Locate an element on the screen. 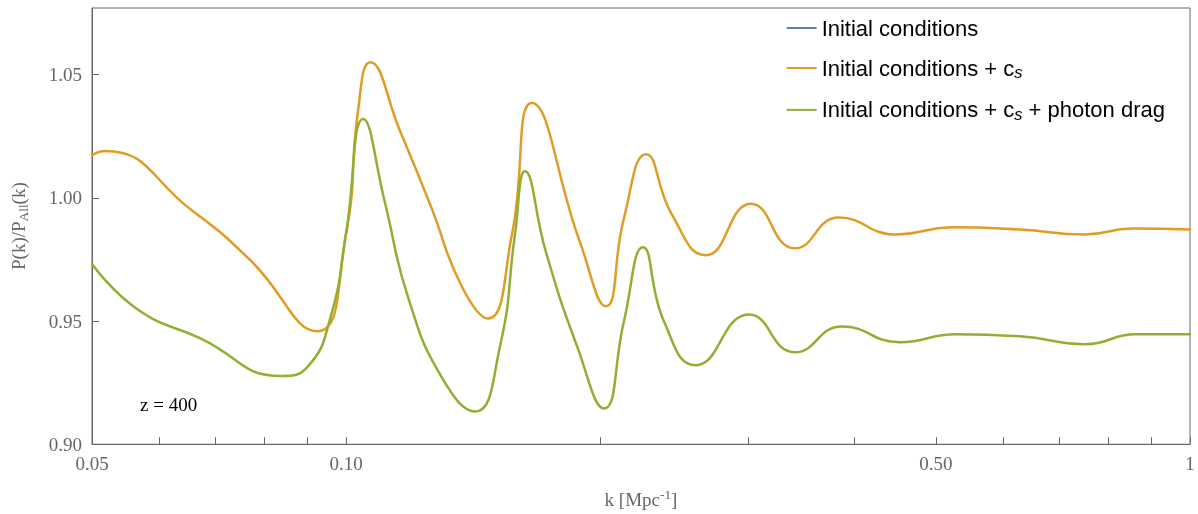 The image size is (1198, 514). y-tick-label: 0.95 is located at coordinates (65, 321).